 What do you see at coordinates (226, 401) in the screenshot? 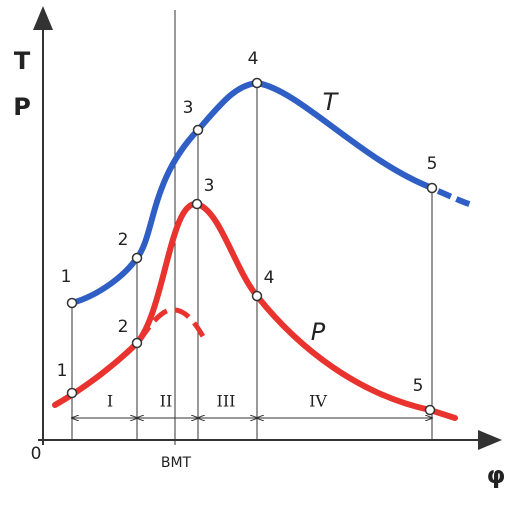
I see `phase-label: III` at bounding box center [226, 401].